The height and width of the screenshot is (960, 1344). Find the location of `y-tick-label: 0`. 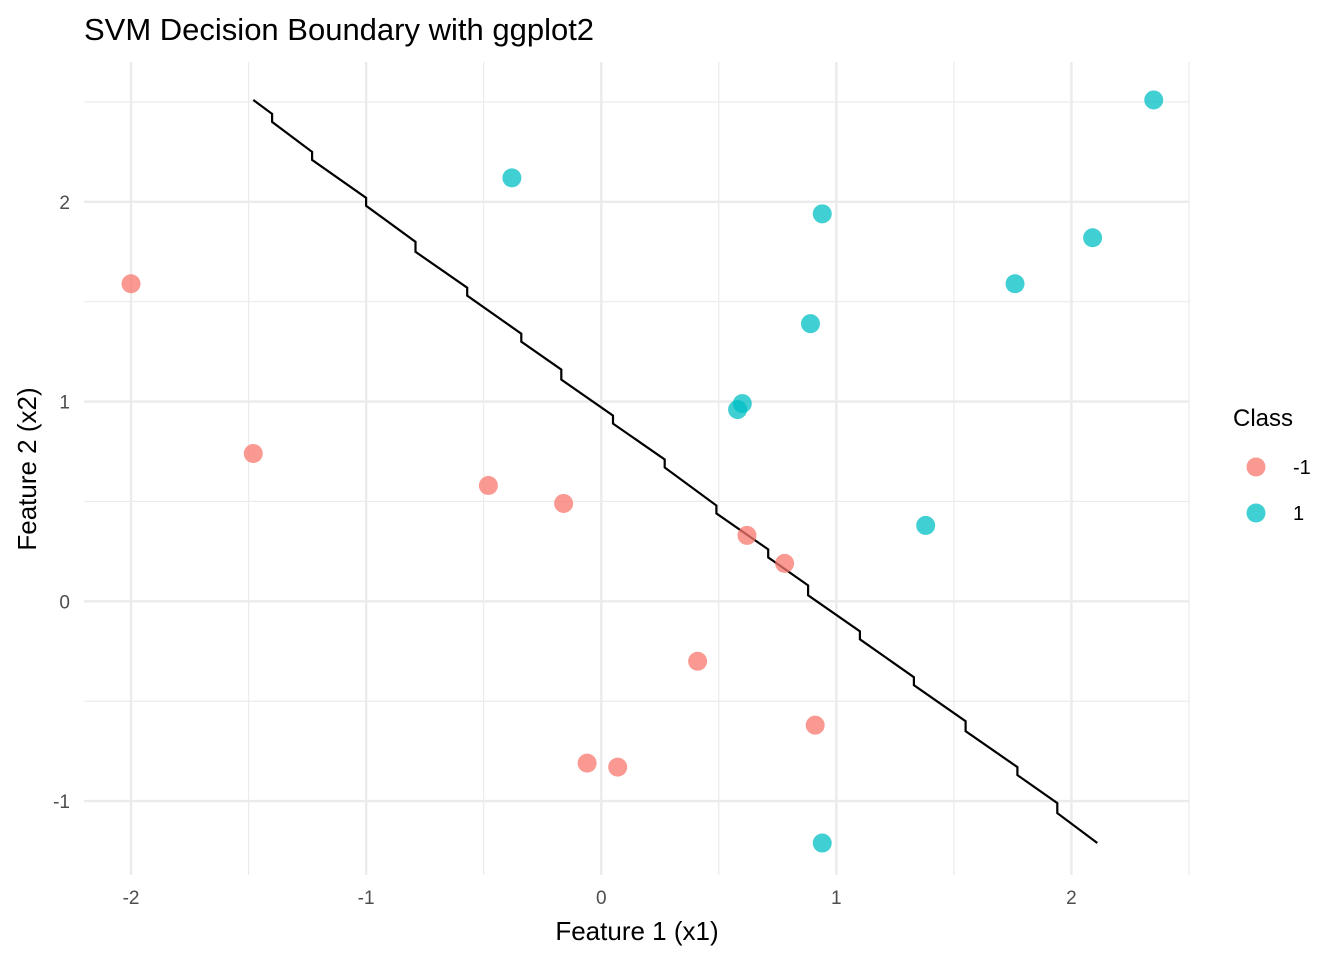

y-tick-label: 0 is located at coordinates (64, 602).